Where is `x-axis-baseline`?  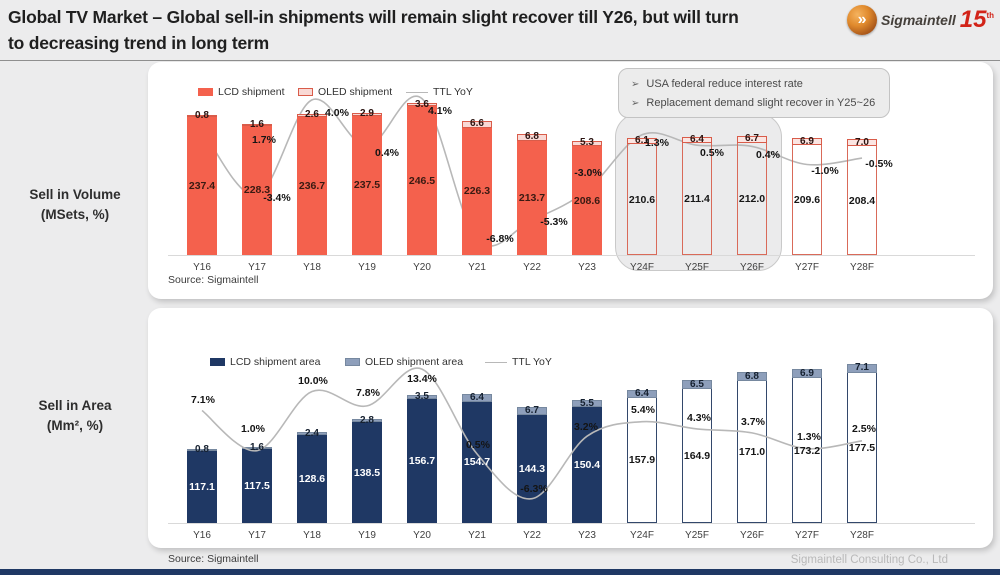 x-axis-baseline is located at coordinates (571, 523).